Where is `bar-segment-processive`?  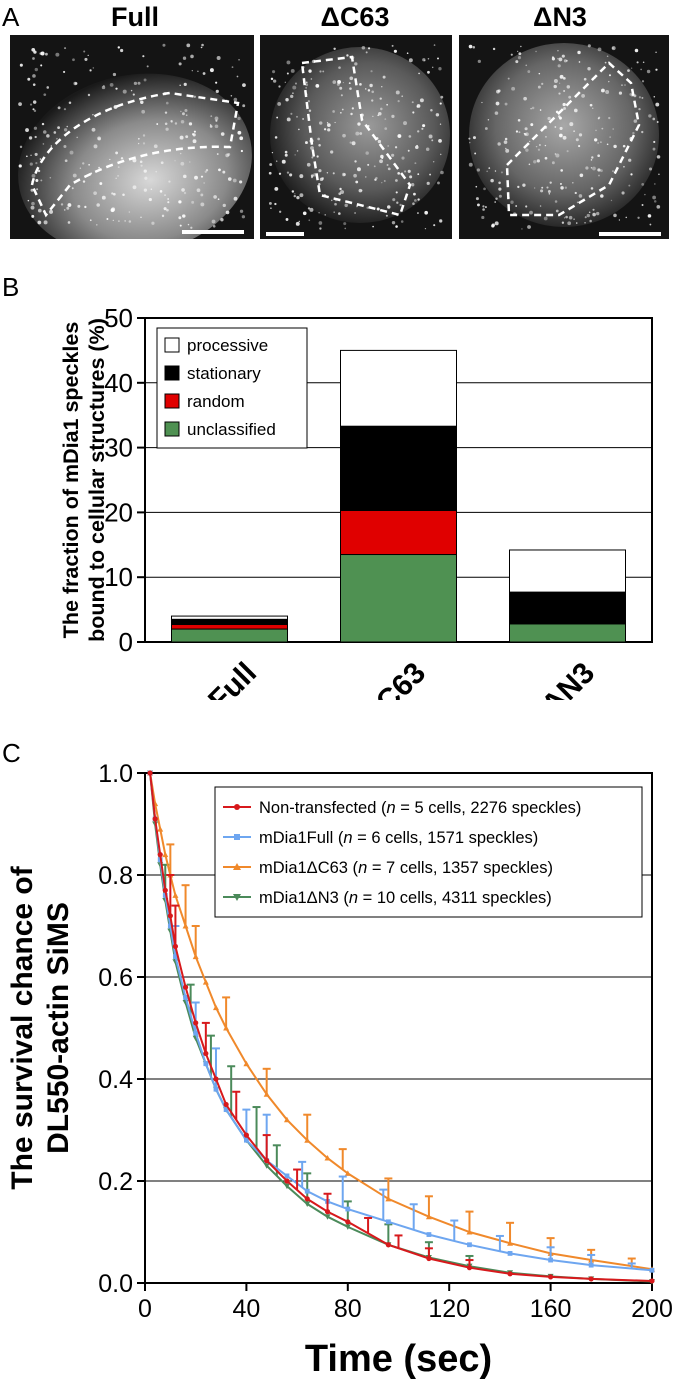 bar-segment-processive is located at coordinates (229, 617).